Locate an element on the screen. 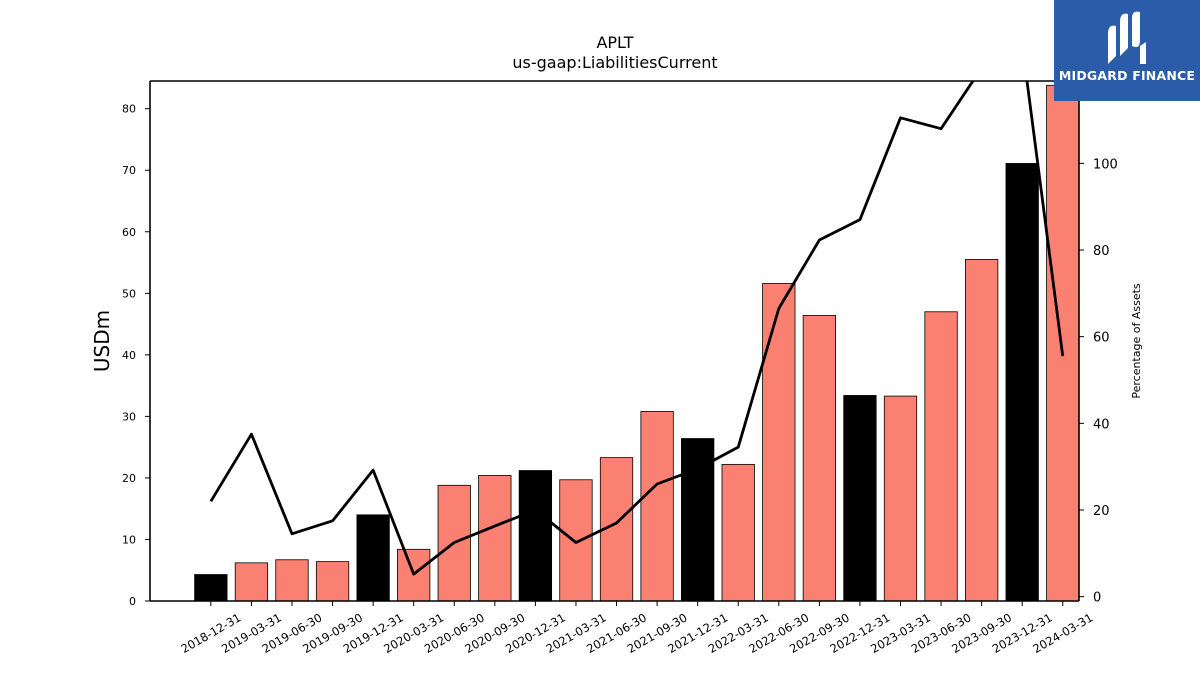 The image size is (1200, 675). y-tick-label: 50 is located at coordinates (129, 293).